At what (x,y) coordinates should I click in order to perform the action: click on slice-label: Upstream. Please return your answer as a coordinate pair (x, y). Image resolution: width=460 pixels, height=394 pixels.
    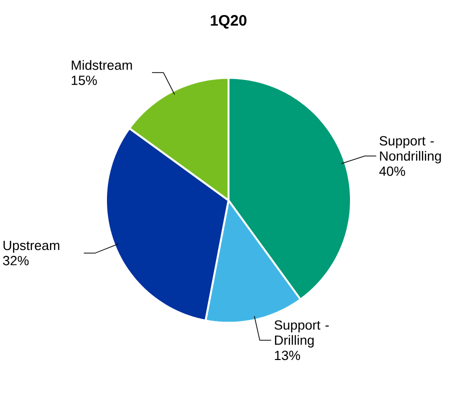
    Looking at the image, I should click on (32, 246).